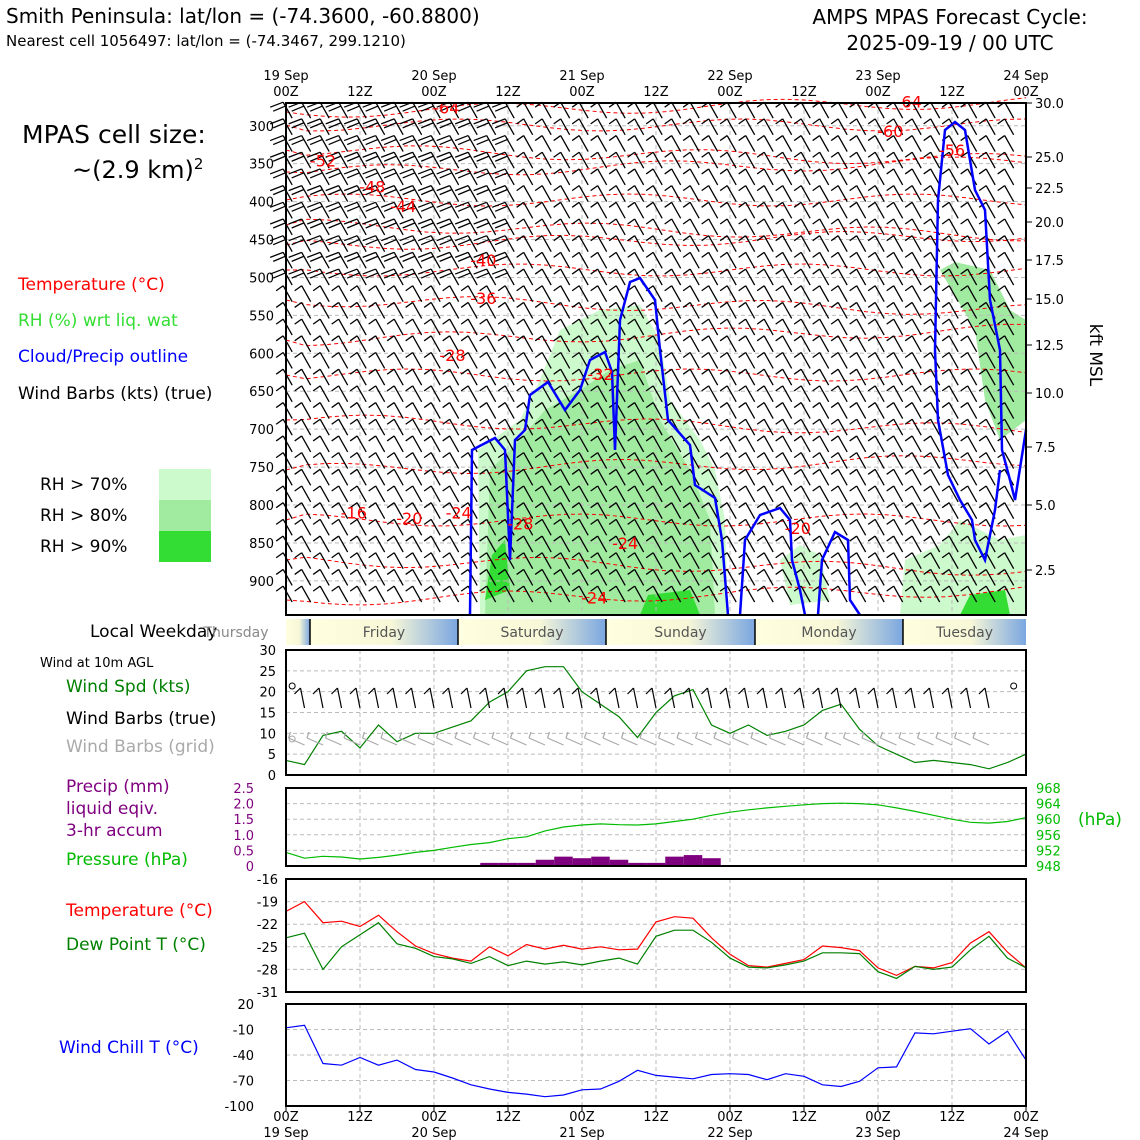  I want to click on isotherm-line, so click(656, 520).